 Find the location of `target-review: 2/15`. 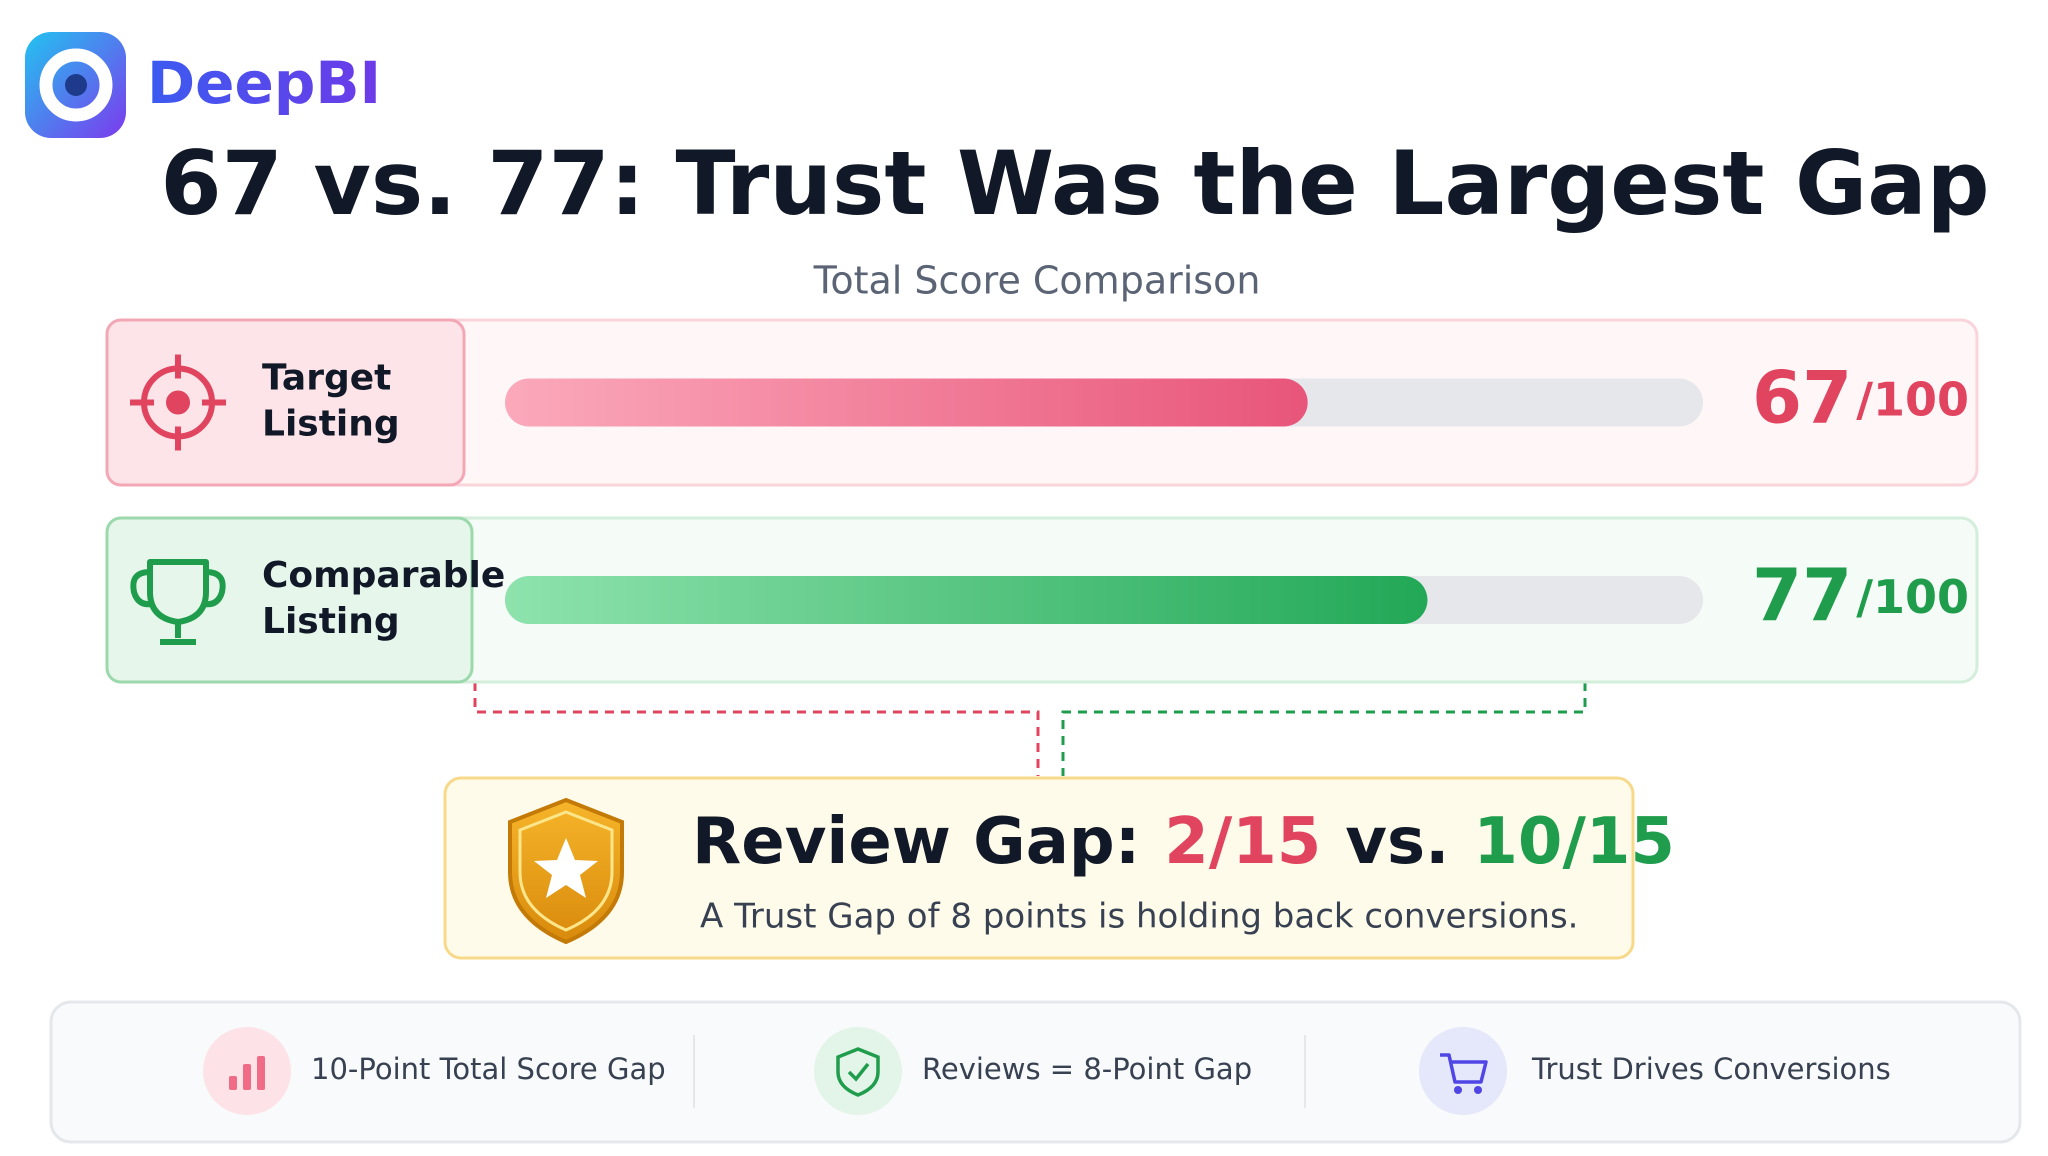

target-review: 2/15 is located at coordinates (1242, 842).